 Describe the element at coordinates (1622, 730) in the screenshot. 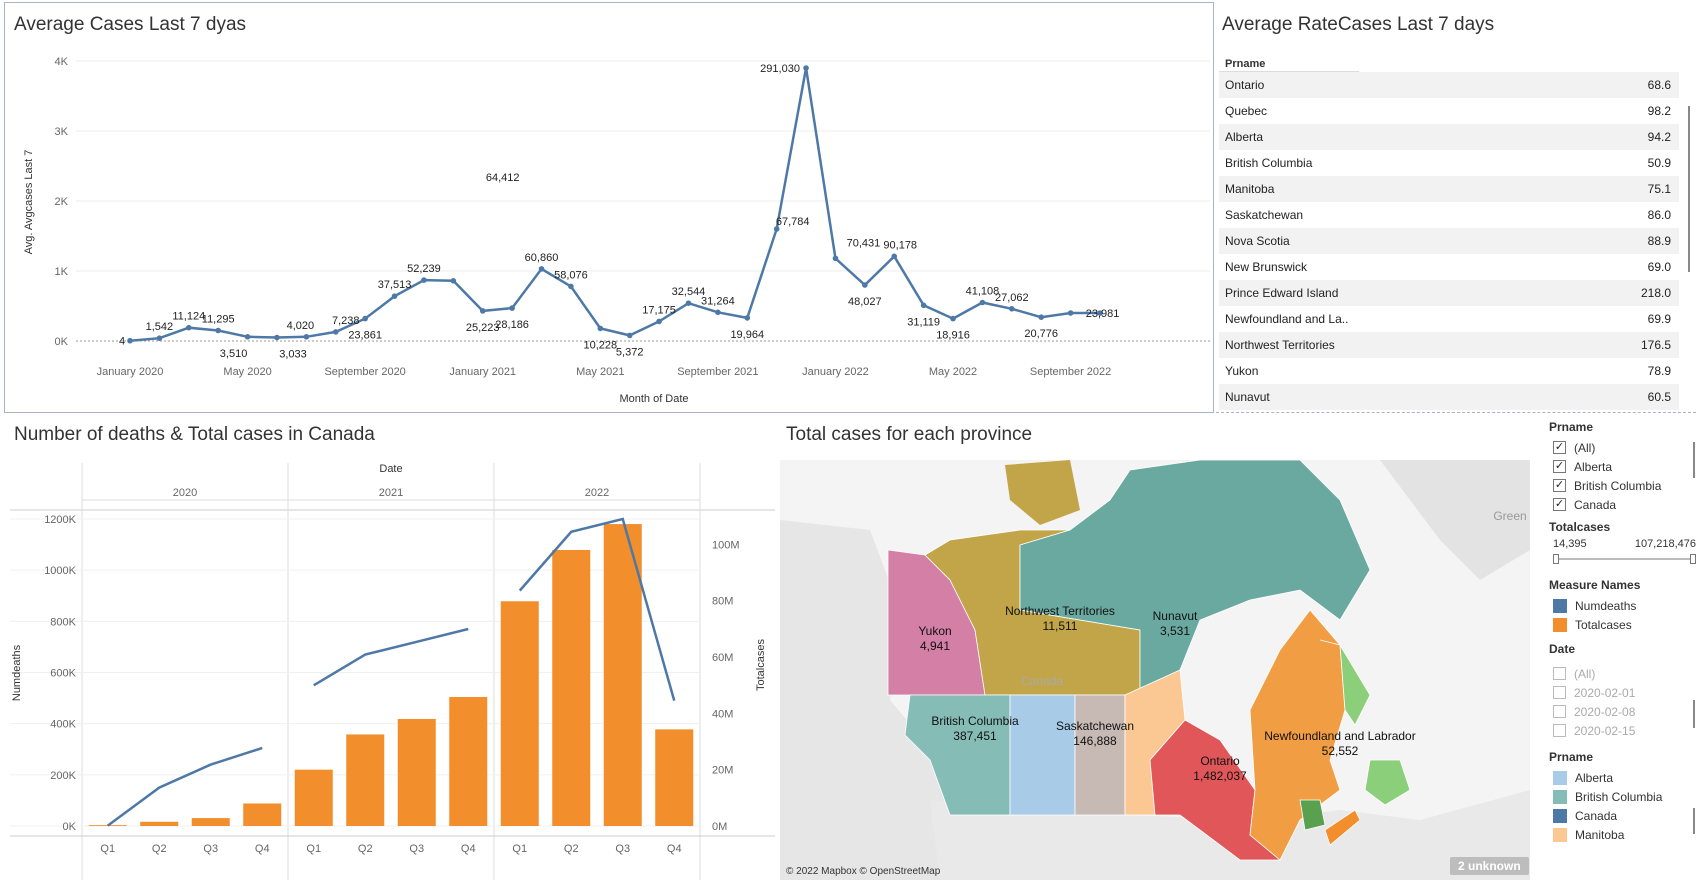

I see `date-filter-2020-02-15: 2020-02-15` at that location.